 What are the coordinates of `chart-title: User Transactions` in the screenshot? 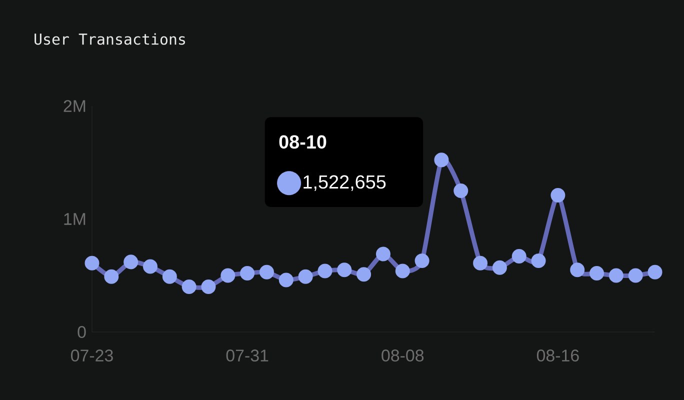 It's located at (109, 39).